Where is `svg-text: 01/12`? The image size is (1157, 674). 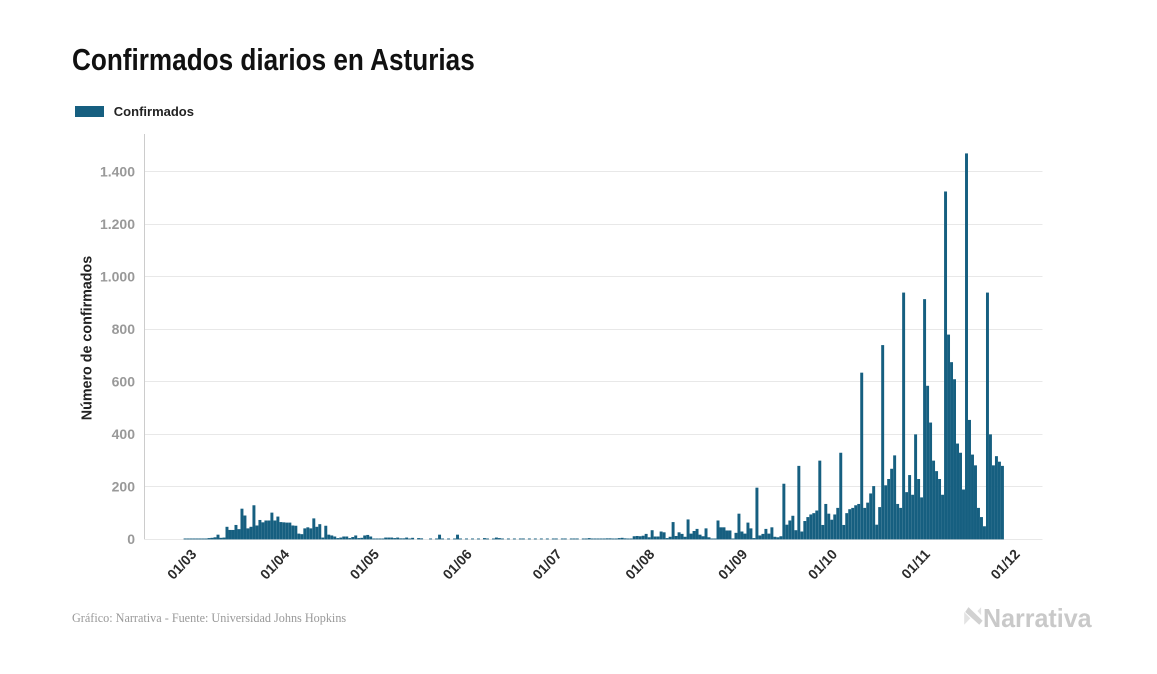 svg-text: 01/12 is located at coordinates (1005, 564).